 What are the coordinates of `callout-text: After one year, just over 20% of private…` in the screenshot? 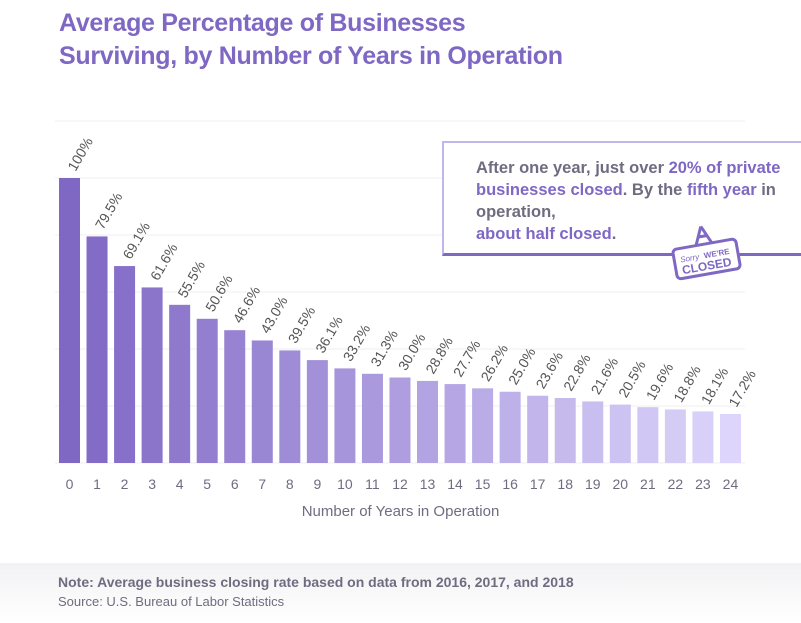 It's located at (638, 201).